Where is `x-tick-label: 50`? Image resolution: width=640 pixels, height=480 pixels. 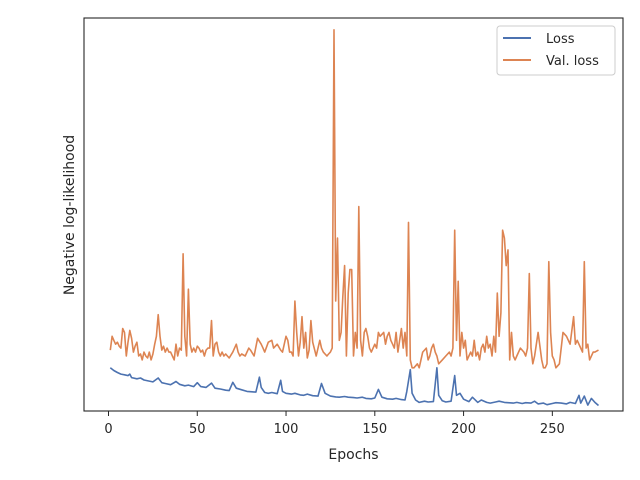 x-tick-label: 50 is located at coordinates (197, 429).